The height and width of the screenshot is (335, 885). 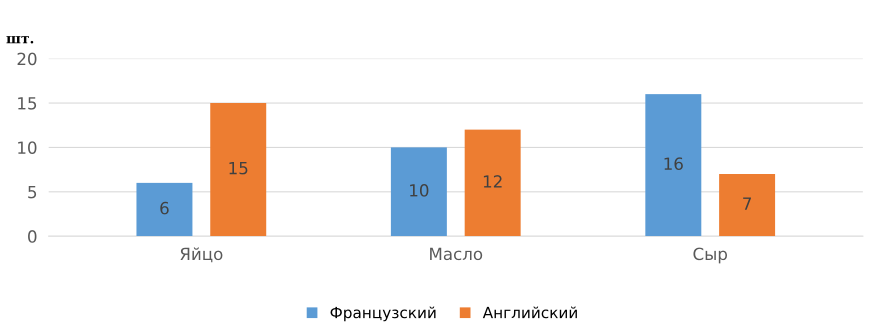 I want to click on legend-label: Английский, so click(x=529, y=312).